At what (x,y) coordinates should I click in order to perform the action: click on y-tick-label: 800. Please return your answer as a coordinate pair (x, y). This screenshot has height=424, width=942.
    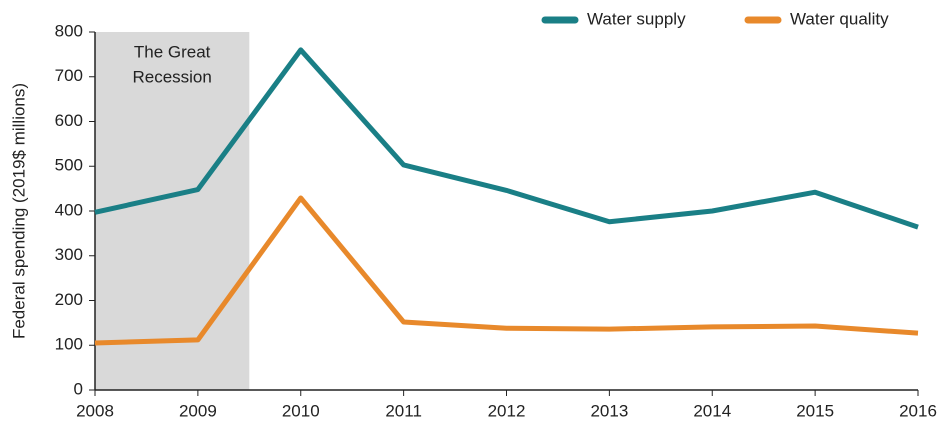
    Looking at the image, I should click on (69, 30).